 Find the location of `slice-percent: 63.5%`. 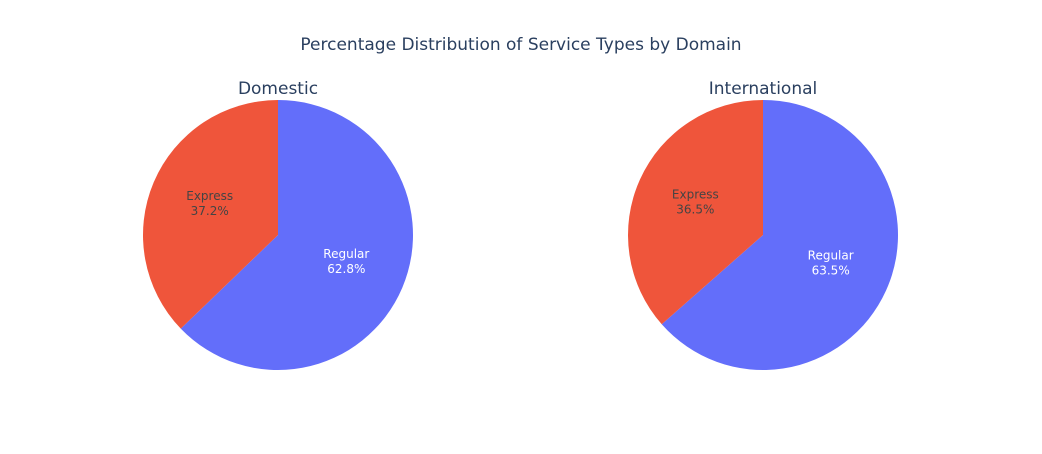

slice-percent: 63.5% is located at coordinates (831, 271).